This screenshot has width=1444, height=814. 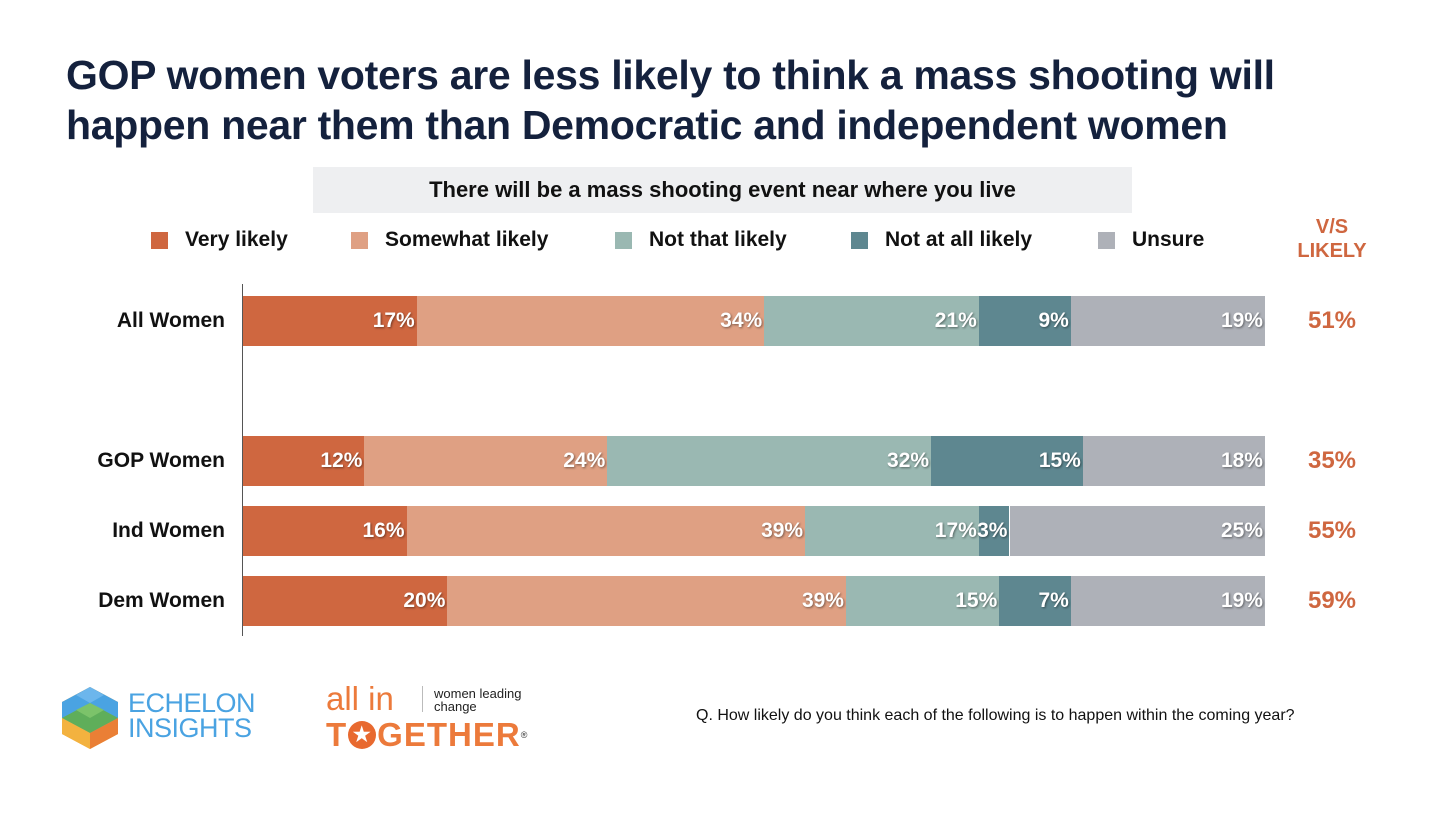 I want to click on star-icon: ★, so click(x=362, y=735).